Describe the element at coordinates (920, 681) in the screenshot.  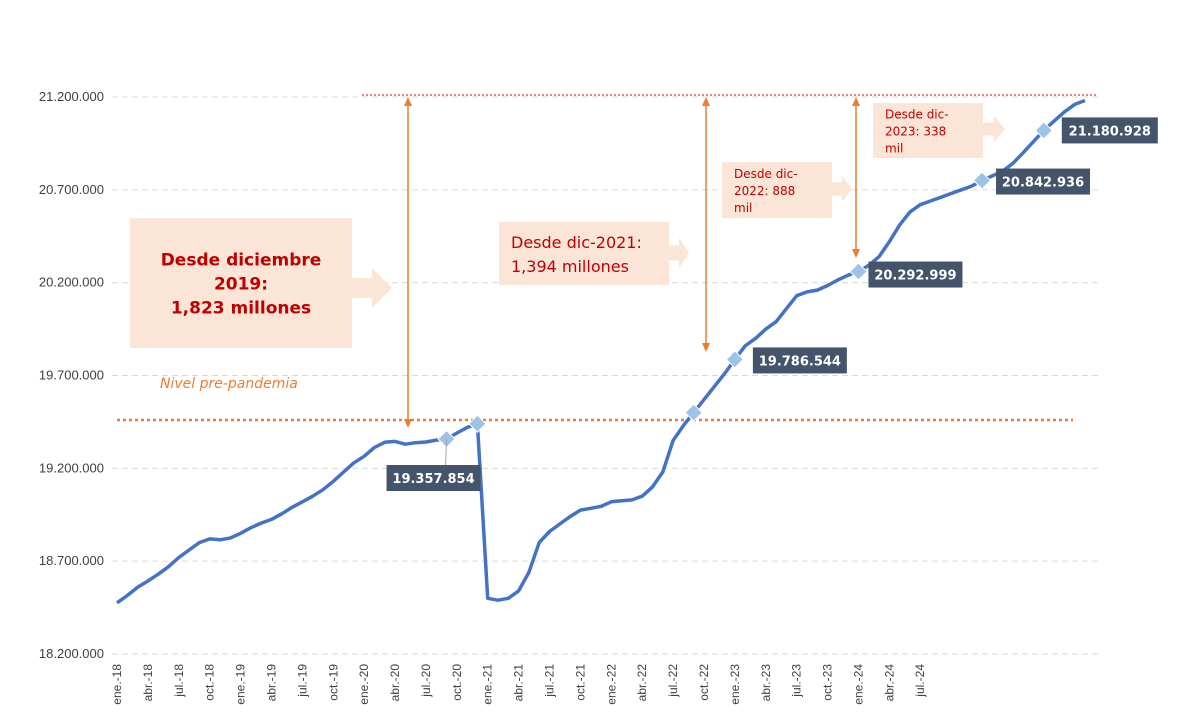
I see `x-tick-label: jul.-24` at that location.